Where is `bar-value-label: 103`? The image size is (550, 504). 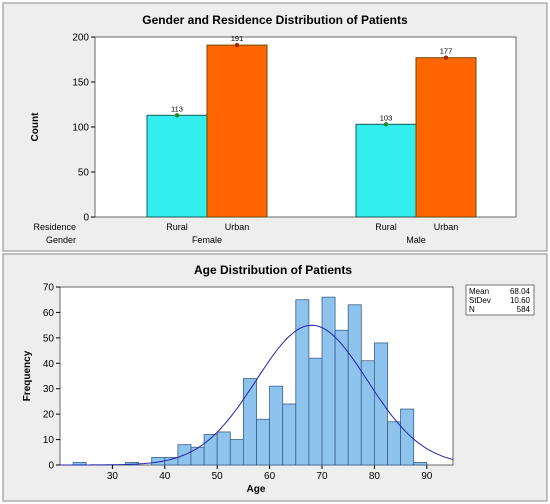 bar-value-label: 103 is located at coordinates (386, 117).